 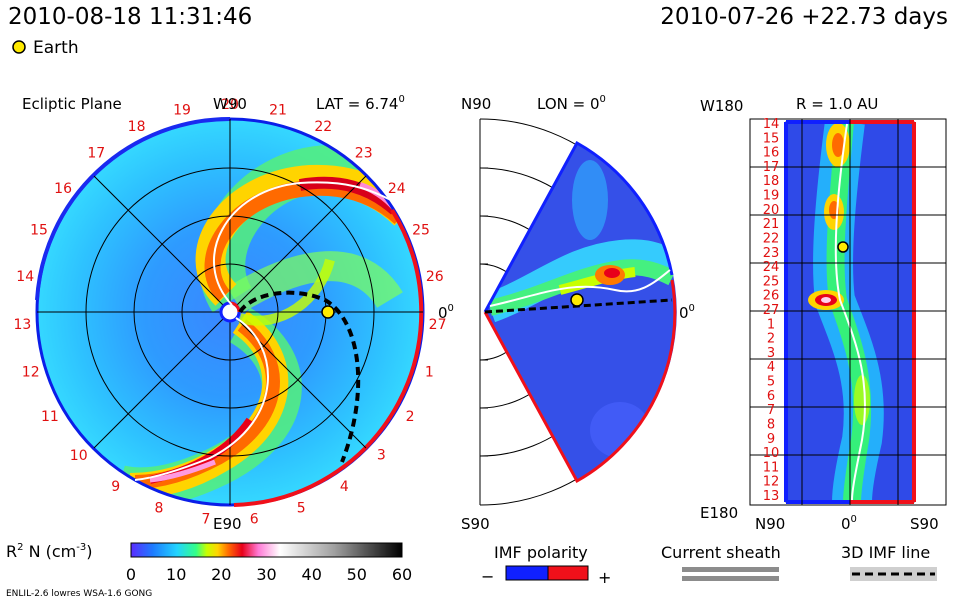 What do you see at coordinates (843, 247) in the screenshot?
I see `radial-earth-marker` at bounding box center [843, 247].